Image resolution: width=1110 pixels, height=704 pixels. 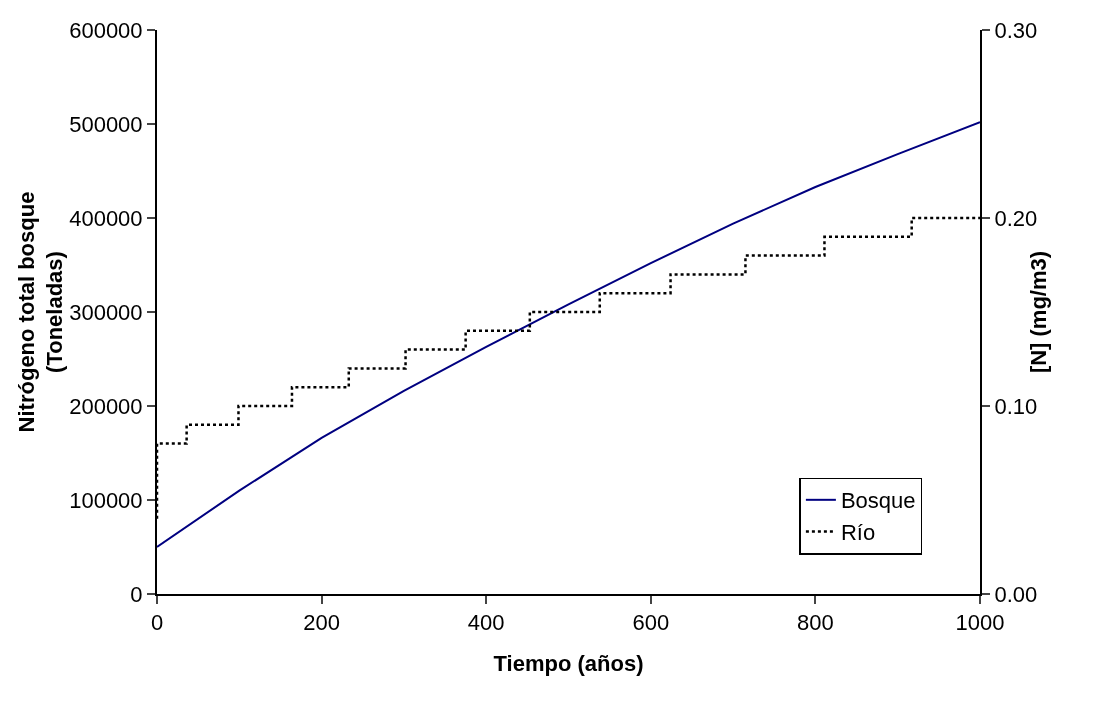 What do you see at coordinates (858, 532) in the screenshot?
I see `legend-label: Río` at bounding box center [858, 532].